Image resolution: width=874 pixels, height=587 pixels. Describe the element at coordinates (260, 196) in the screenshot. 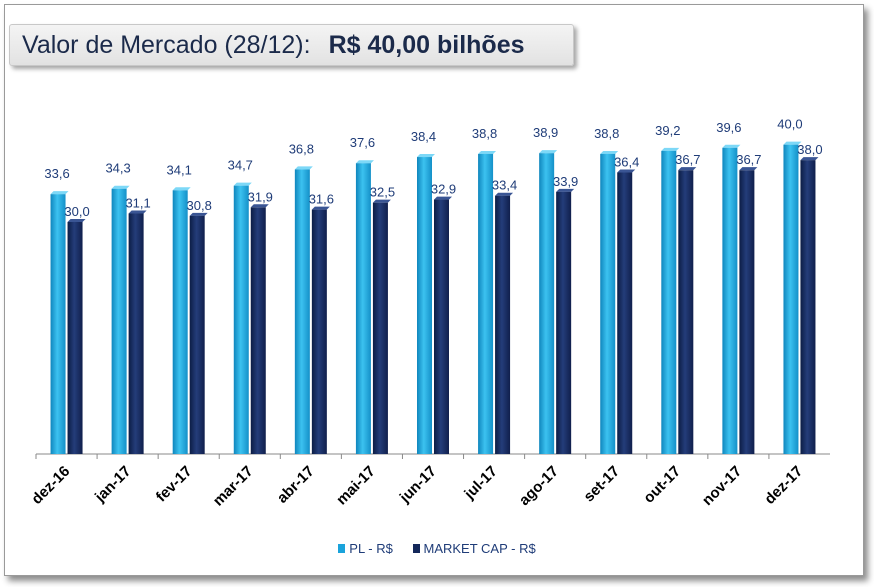

I see `data-label-market-cap: 31,9` at that location.